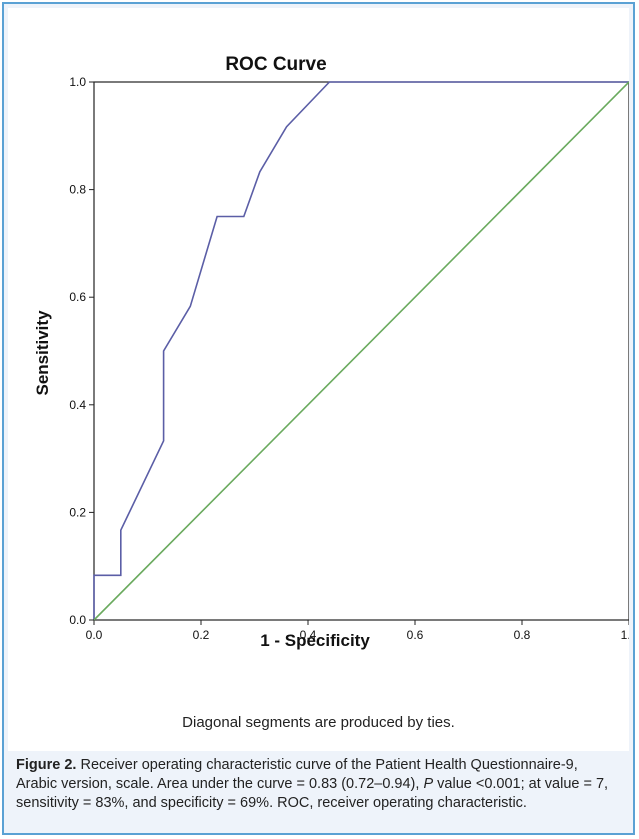 The width and height of the screenshot is (639, 839). I want to click on y-tick-label: 1.0, so click(77, 82).